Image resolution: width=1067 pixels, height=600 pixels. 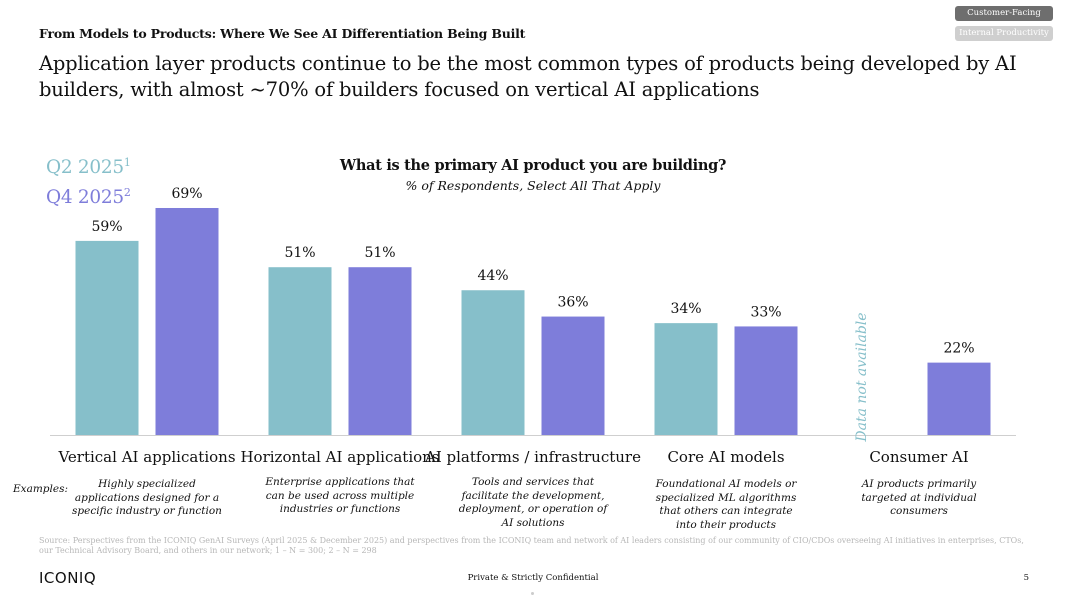 I want to click on iconiq-logo: ICONIQ, so click(x=68, y=578).